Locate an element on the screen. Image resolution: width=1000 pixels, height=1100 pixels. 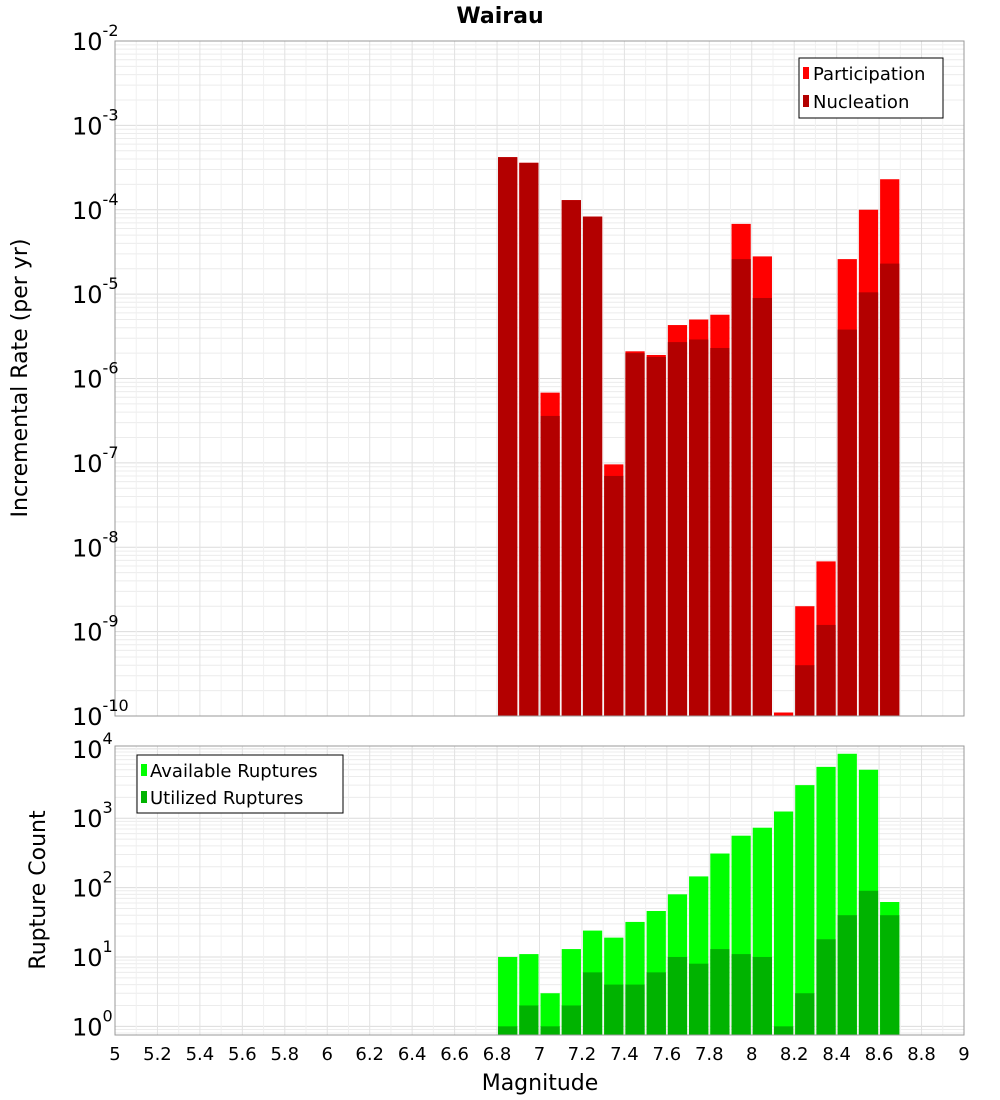
bottom-y-tick-label: 10³ is located at coordinates (92, 815).